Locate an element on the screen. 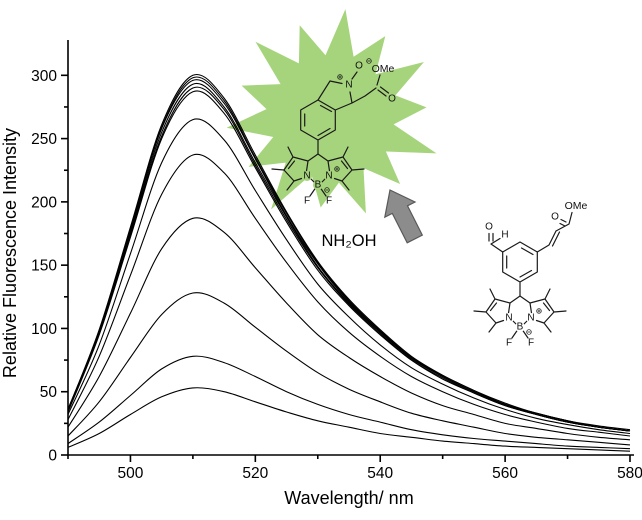 The image size is (642, 520). x-tick-label: 500 is located at coordinates (131, 473).